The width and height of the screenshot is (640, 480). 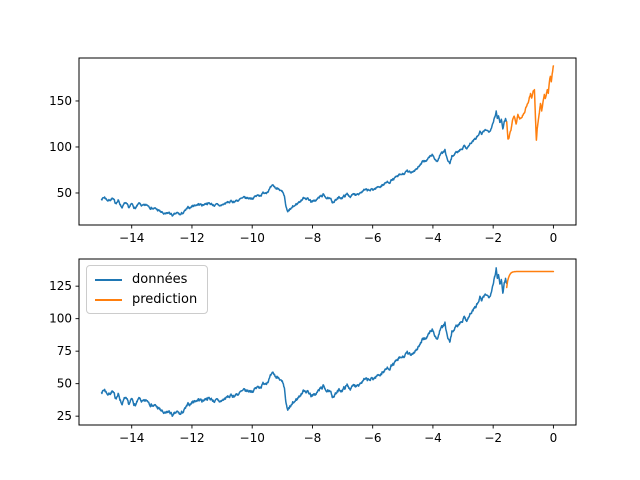 What do you see at coordinates (160, 279) in the screenshot?
I see `donnees-label: données` at bounding box center [160, 279].